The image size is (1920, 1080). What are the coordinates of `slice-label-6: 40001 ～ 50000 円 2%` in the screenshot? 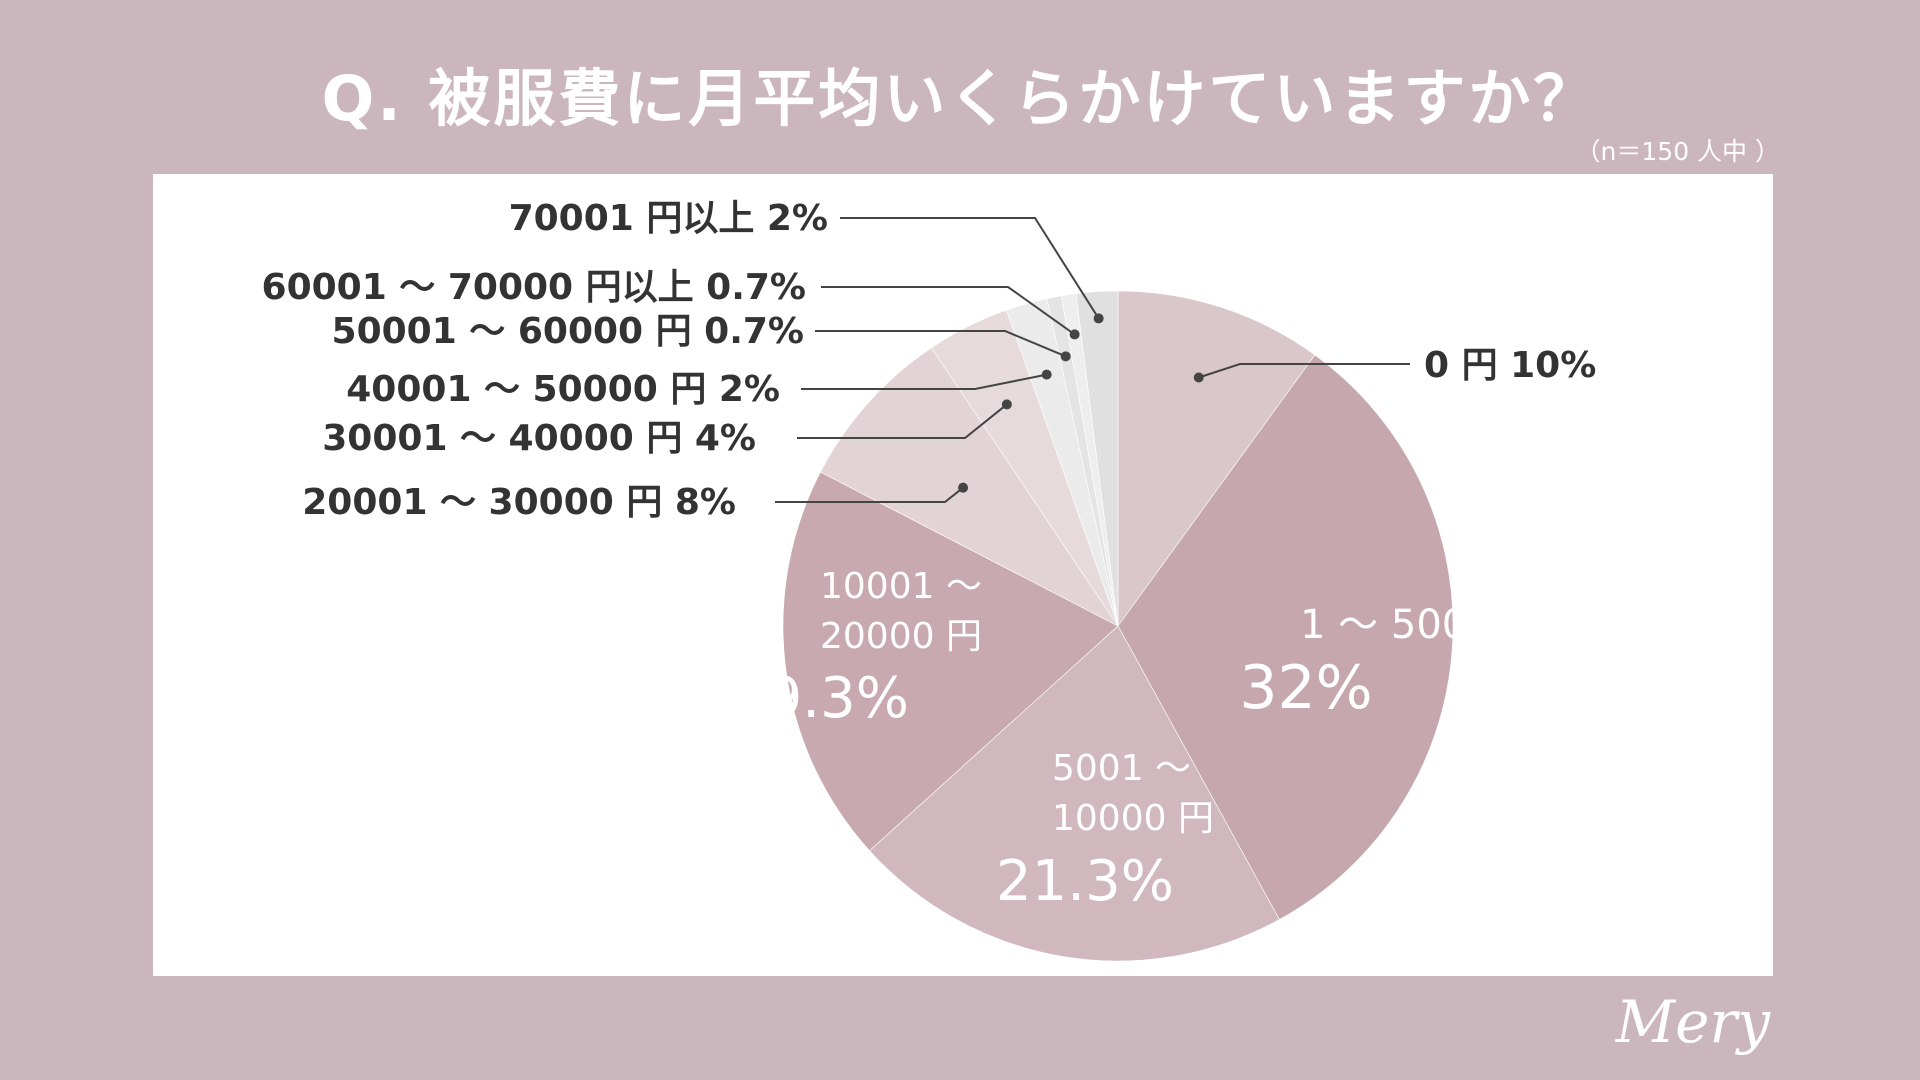 It's located at (563, 389).